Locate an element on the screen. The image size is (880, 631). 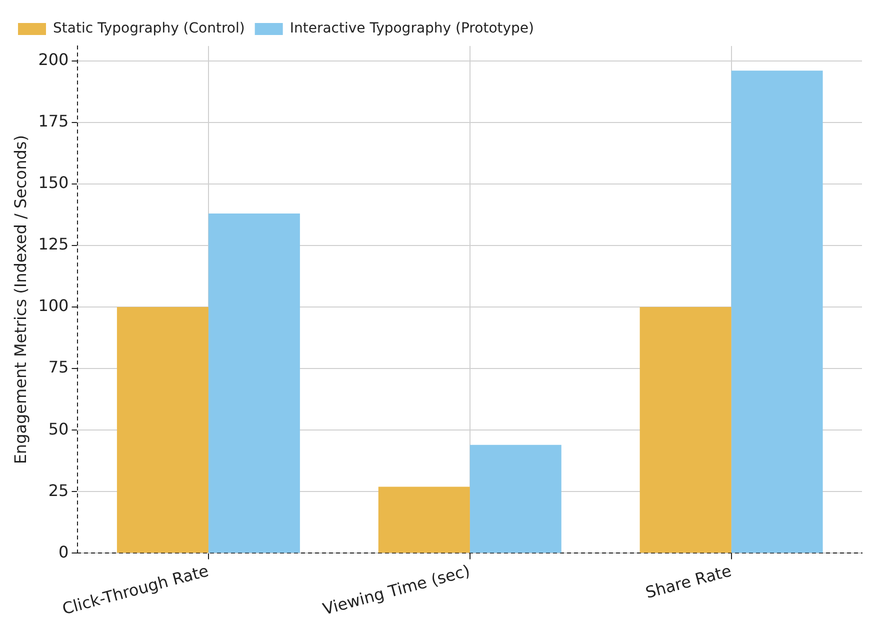
y-tick-label: 100 is located at coordinates (53, 306).